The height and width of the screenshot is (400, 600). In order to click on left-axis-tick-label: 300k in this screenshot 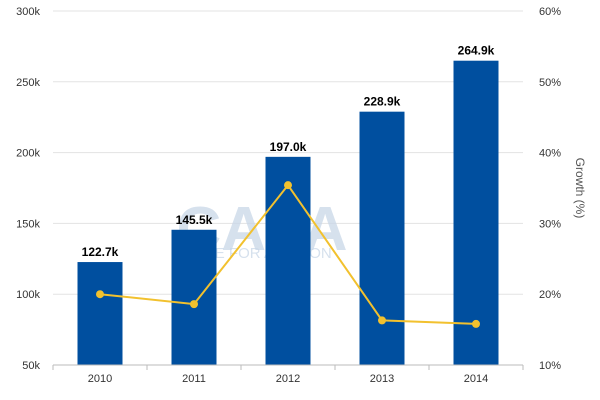, I will do `click(28, 12)`.